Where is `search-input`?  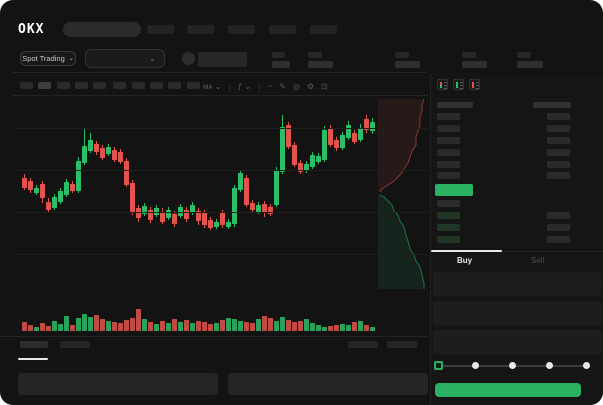
search-input is located at coordinates (102, 29).